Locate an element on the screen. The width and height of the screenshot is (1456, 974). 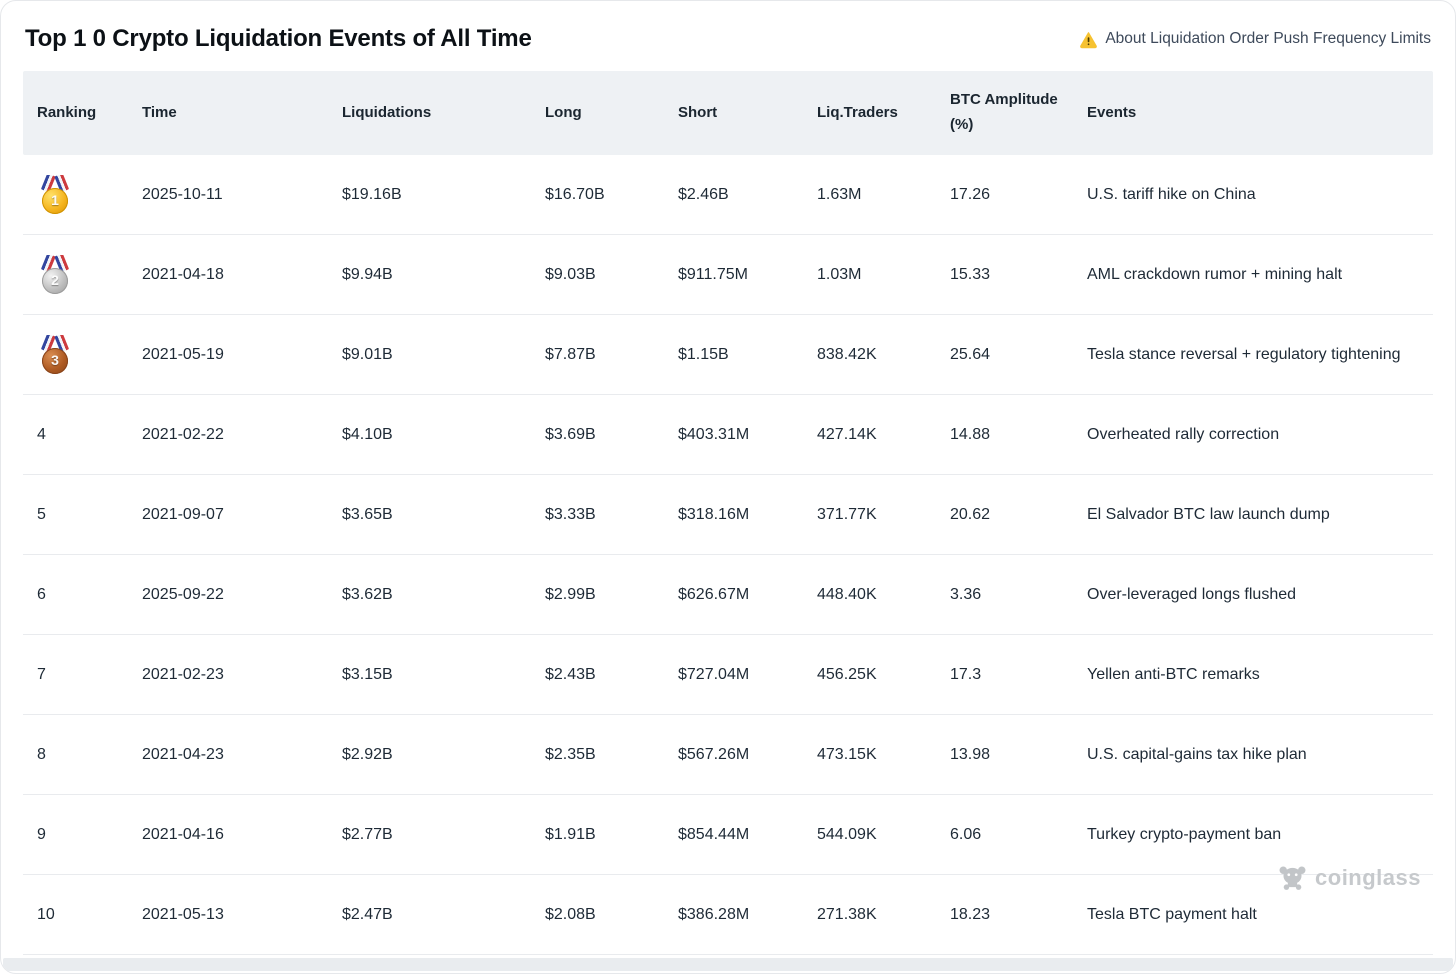
cell-time: 2021-04-23 is located at coordinates (183, 754).